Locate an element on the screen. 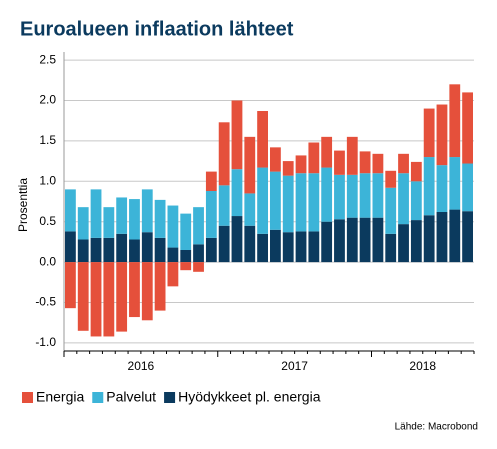 The height and width of the screenshot is (449, 497). y-tick-label: 0.5 is located at coordinates (47, 221).